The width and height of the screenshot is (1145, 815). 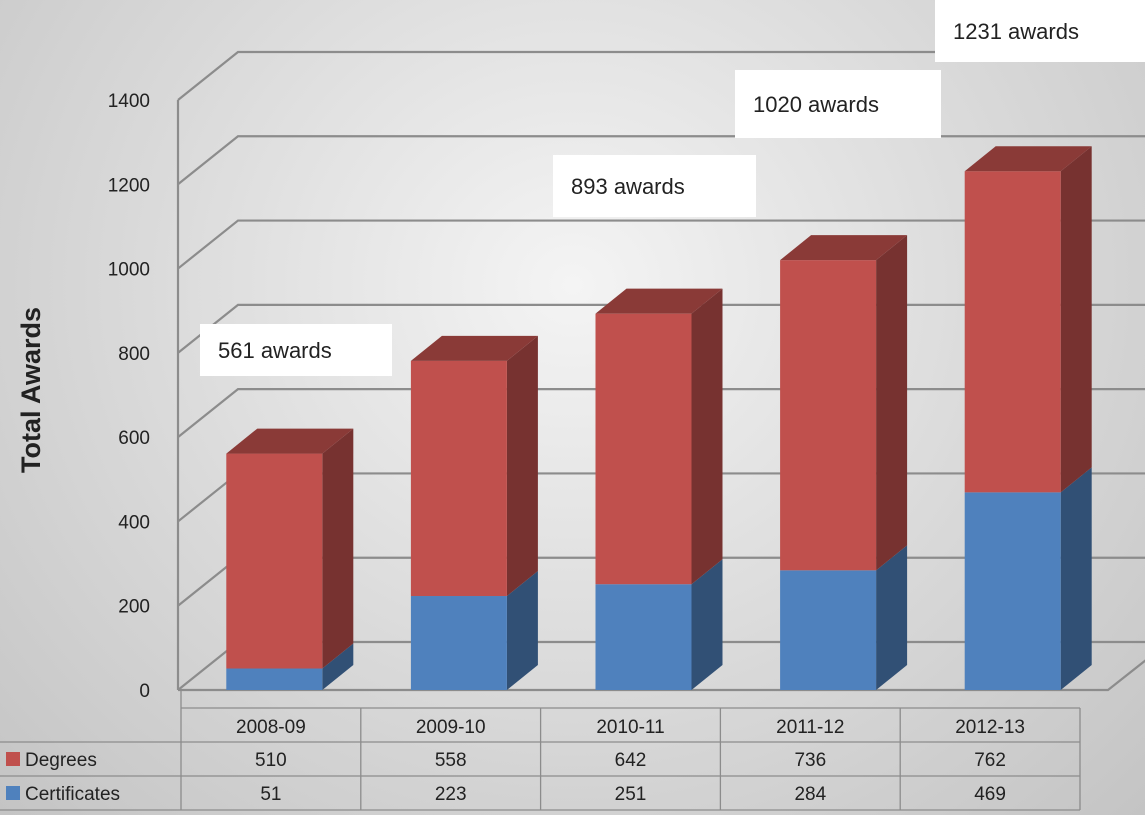 What do you see at coordinates (990, 727) in the screenshot?
I see `x-category-label: 2012-13` at bounding box center [990, 727].